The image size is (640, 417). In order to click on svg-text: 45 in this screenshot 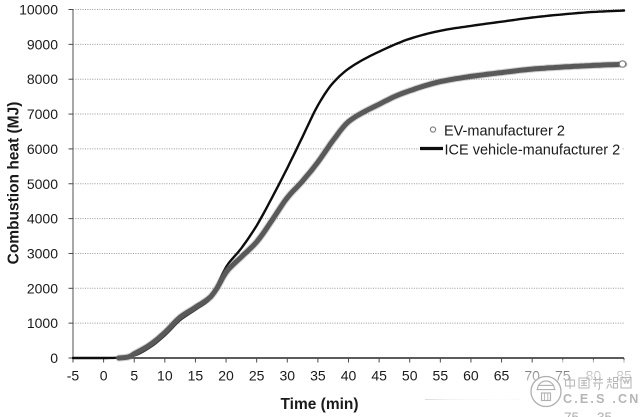, I will do `click(379, 376)`.